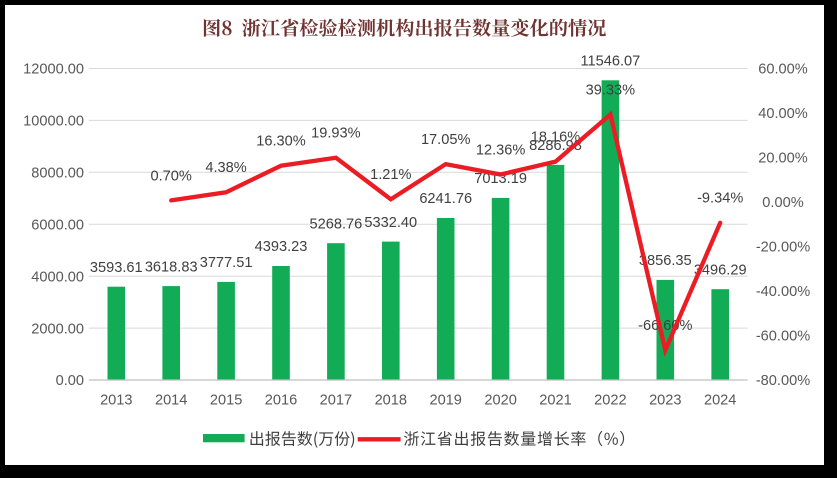 The height and width of the screenshot is (478, 837). What do you see at coordinates (665, 326) in the screenshot?
I see `svg-text: -66.60%` at bounding box center [665, 326].